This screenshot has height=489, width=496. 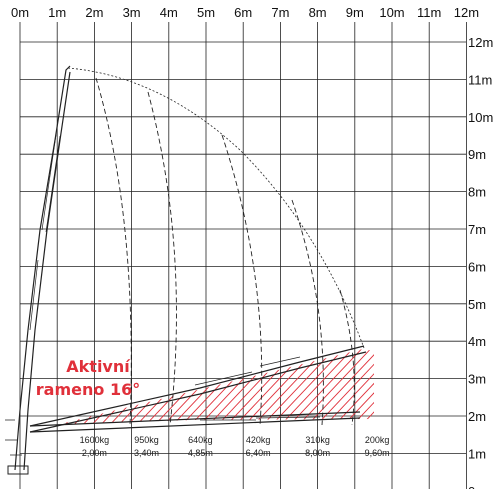 What do you see at coordinates (477, 341) in the screenshot?
I see `y-tick-label: 4m` at bounding box center [477, 341].